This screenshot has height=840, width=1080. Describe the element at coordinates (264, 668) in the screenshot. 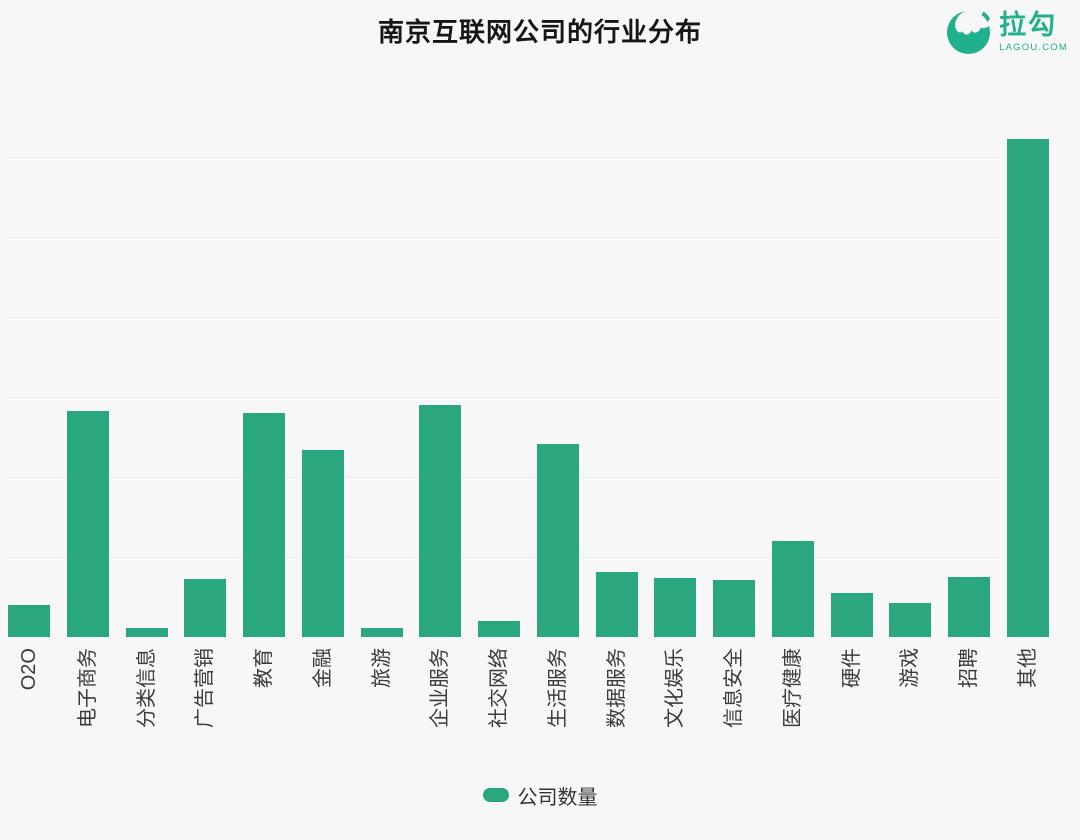

I see `x-axis-label: 教育` at that location.